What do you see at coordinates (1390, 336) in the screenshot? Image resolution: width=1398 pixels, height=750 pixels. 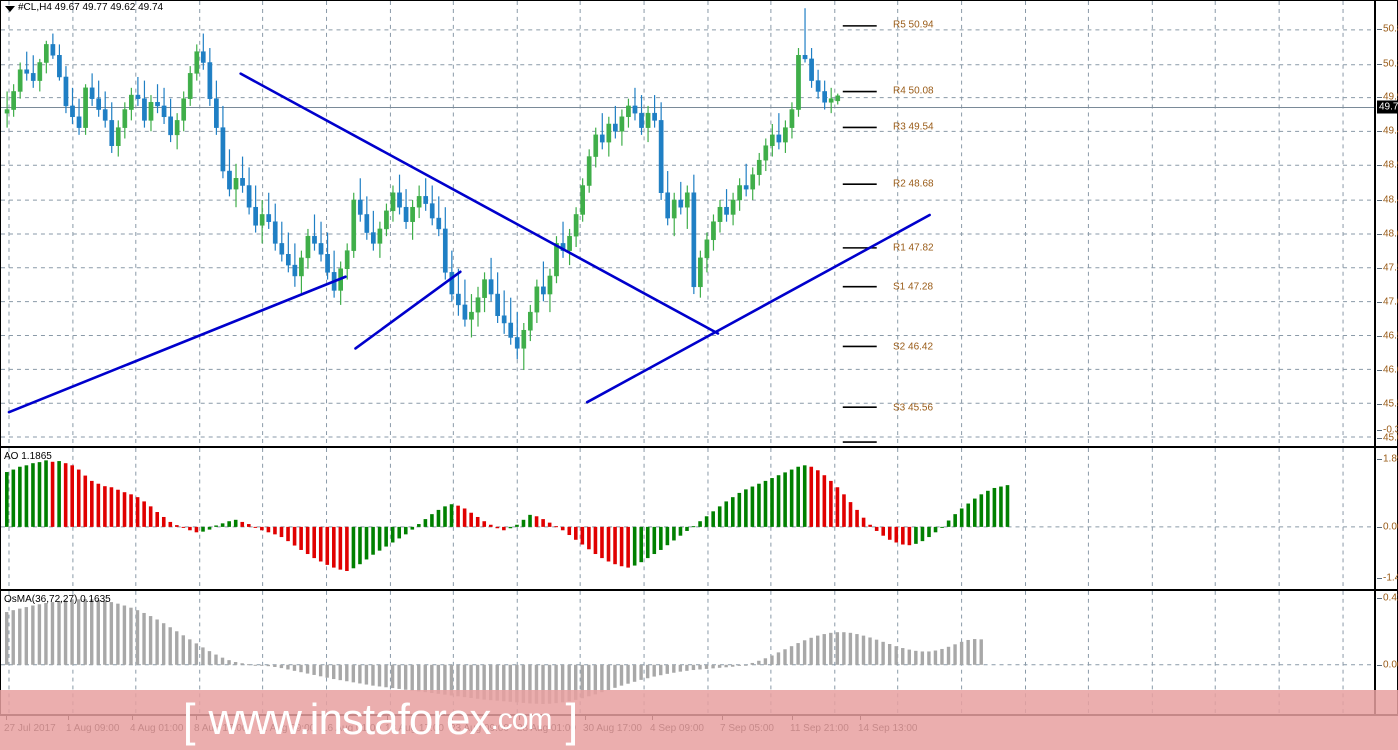 I see `price-tick-9: 46.55` at bounding box center [1390, 336].